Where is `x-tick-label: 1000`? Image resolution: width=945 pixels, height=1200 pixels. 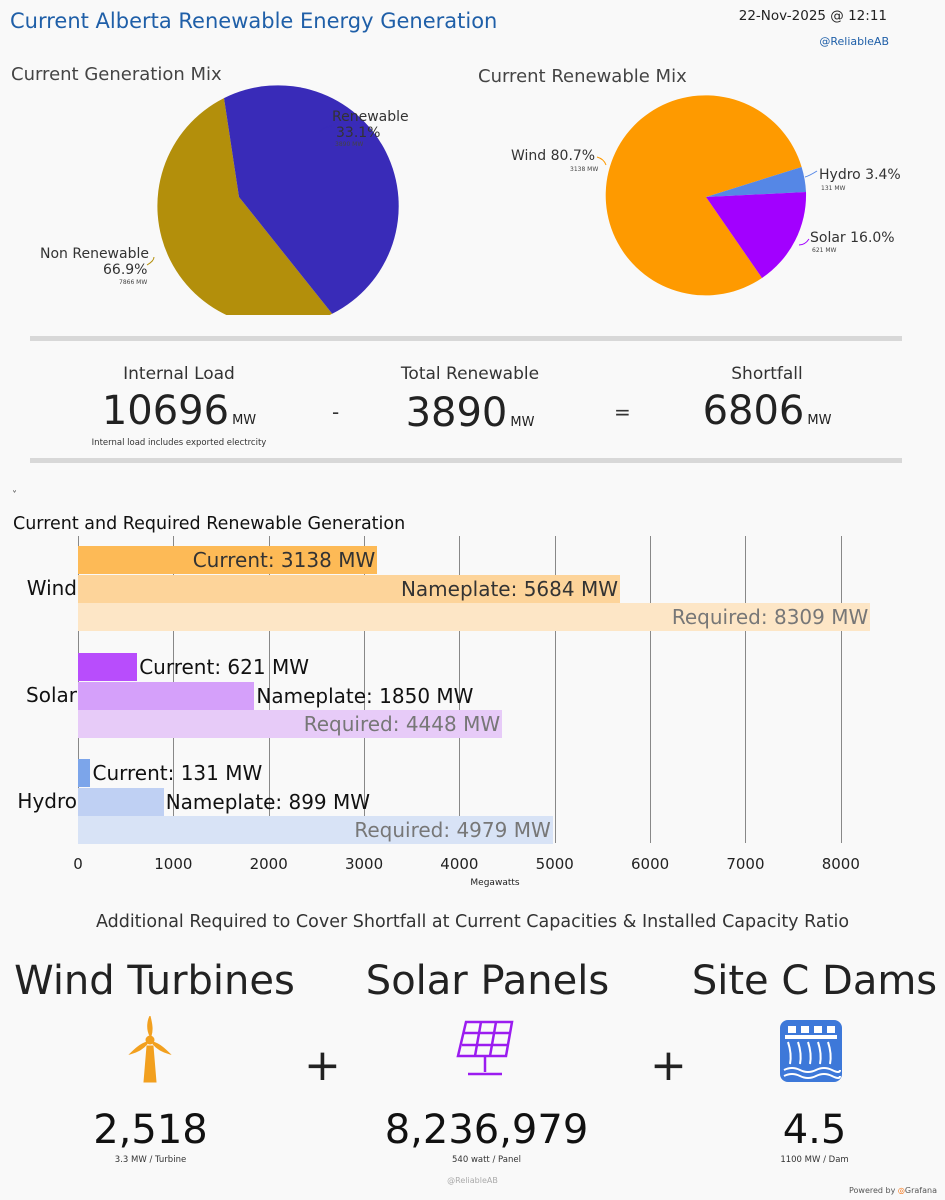
x-tick-label: 1000 is located at coordinates (173, 864).